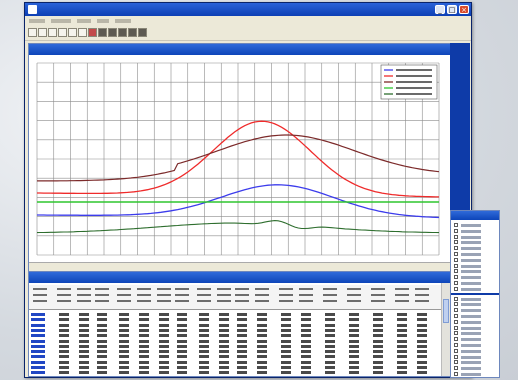 This screenshot has width=518, height=380. What do you see at coordinates (475, 215) in the screenshot?
I see `channel-list-titlebar` at bounding box center [475, 215].